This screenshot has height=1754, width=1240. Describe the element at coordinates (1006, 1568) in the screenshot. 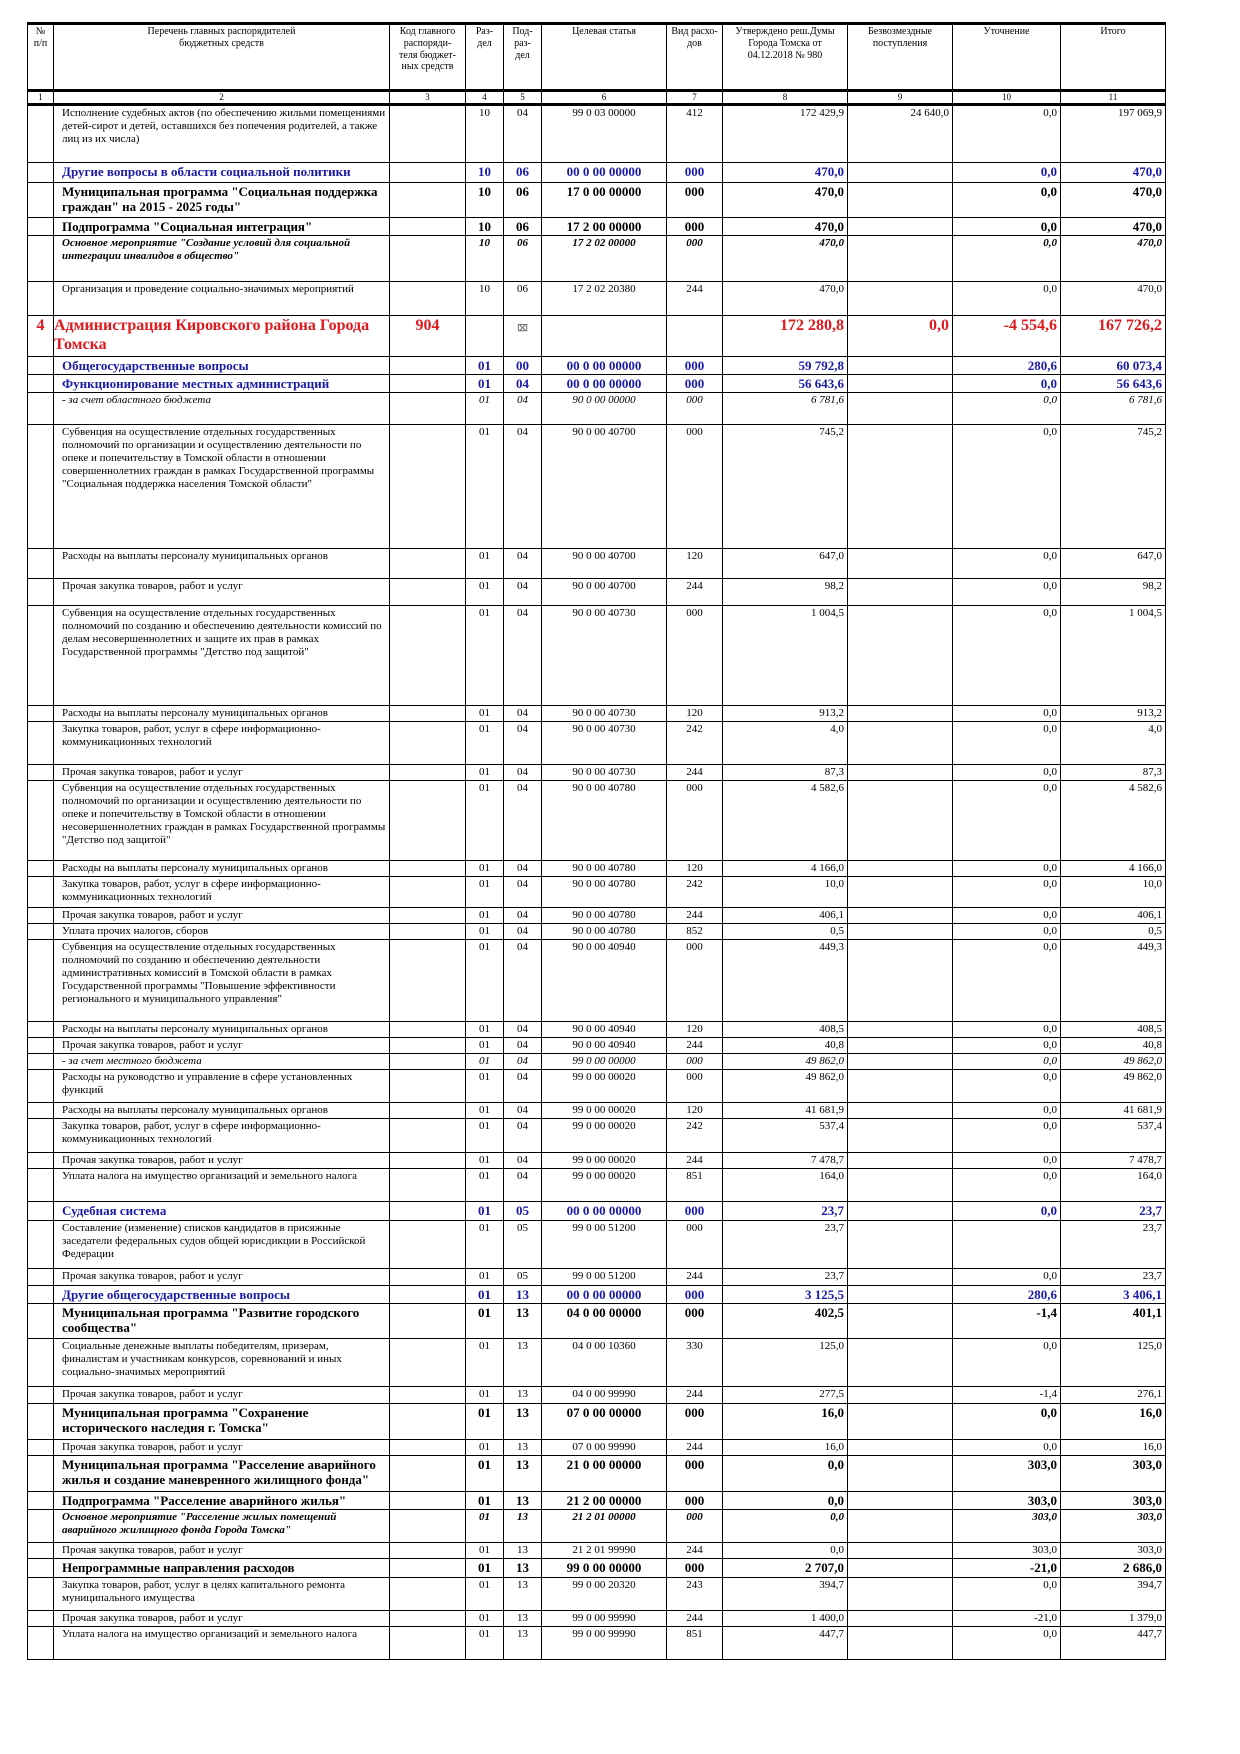

I see `row-utochnenie-cell: -21,0` at that location.